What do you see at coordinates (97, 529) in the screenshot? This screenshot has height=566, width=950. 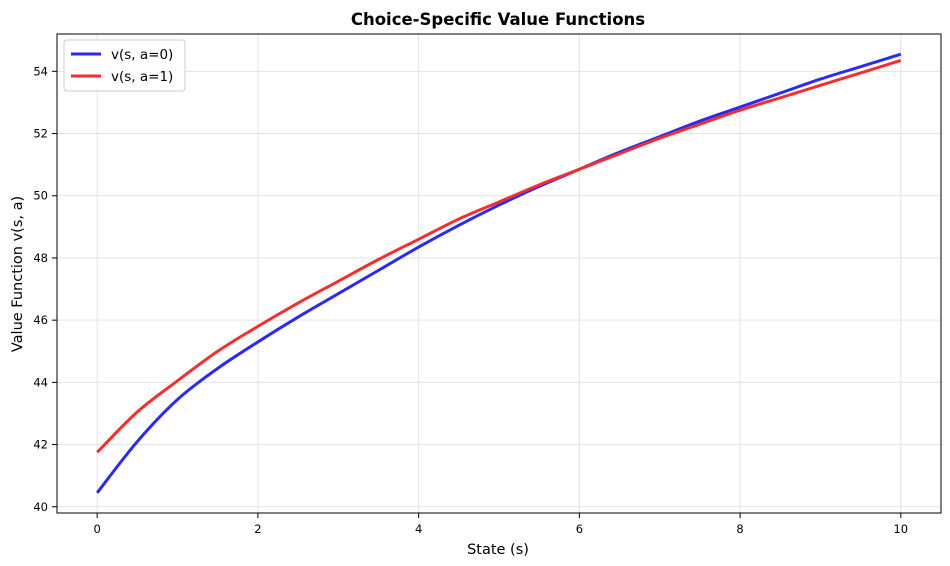 I see `x-tick-label: 0` at bounding box center [97, 529].